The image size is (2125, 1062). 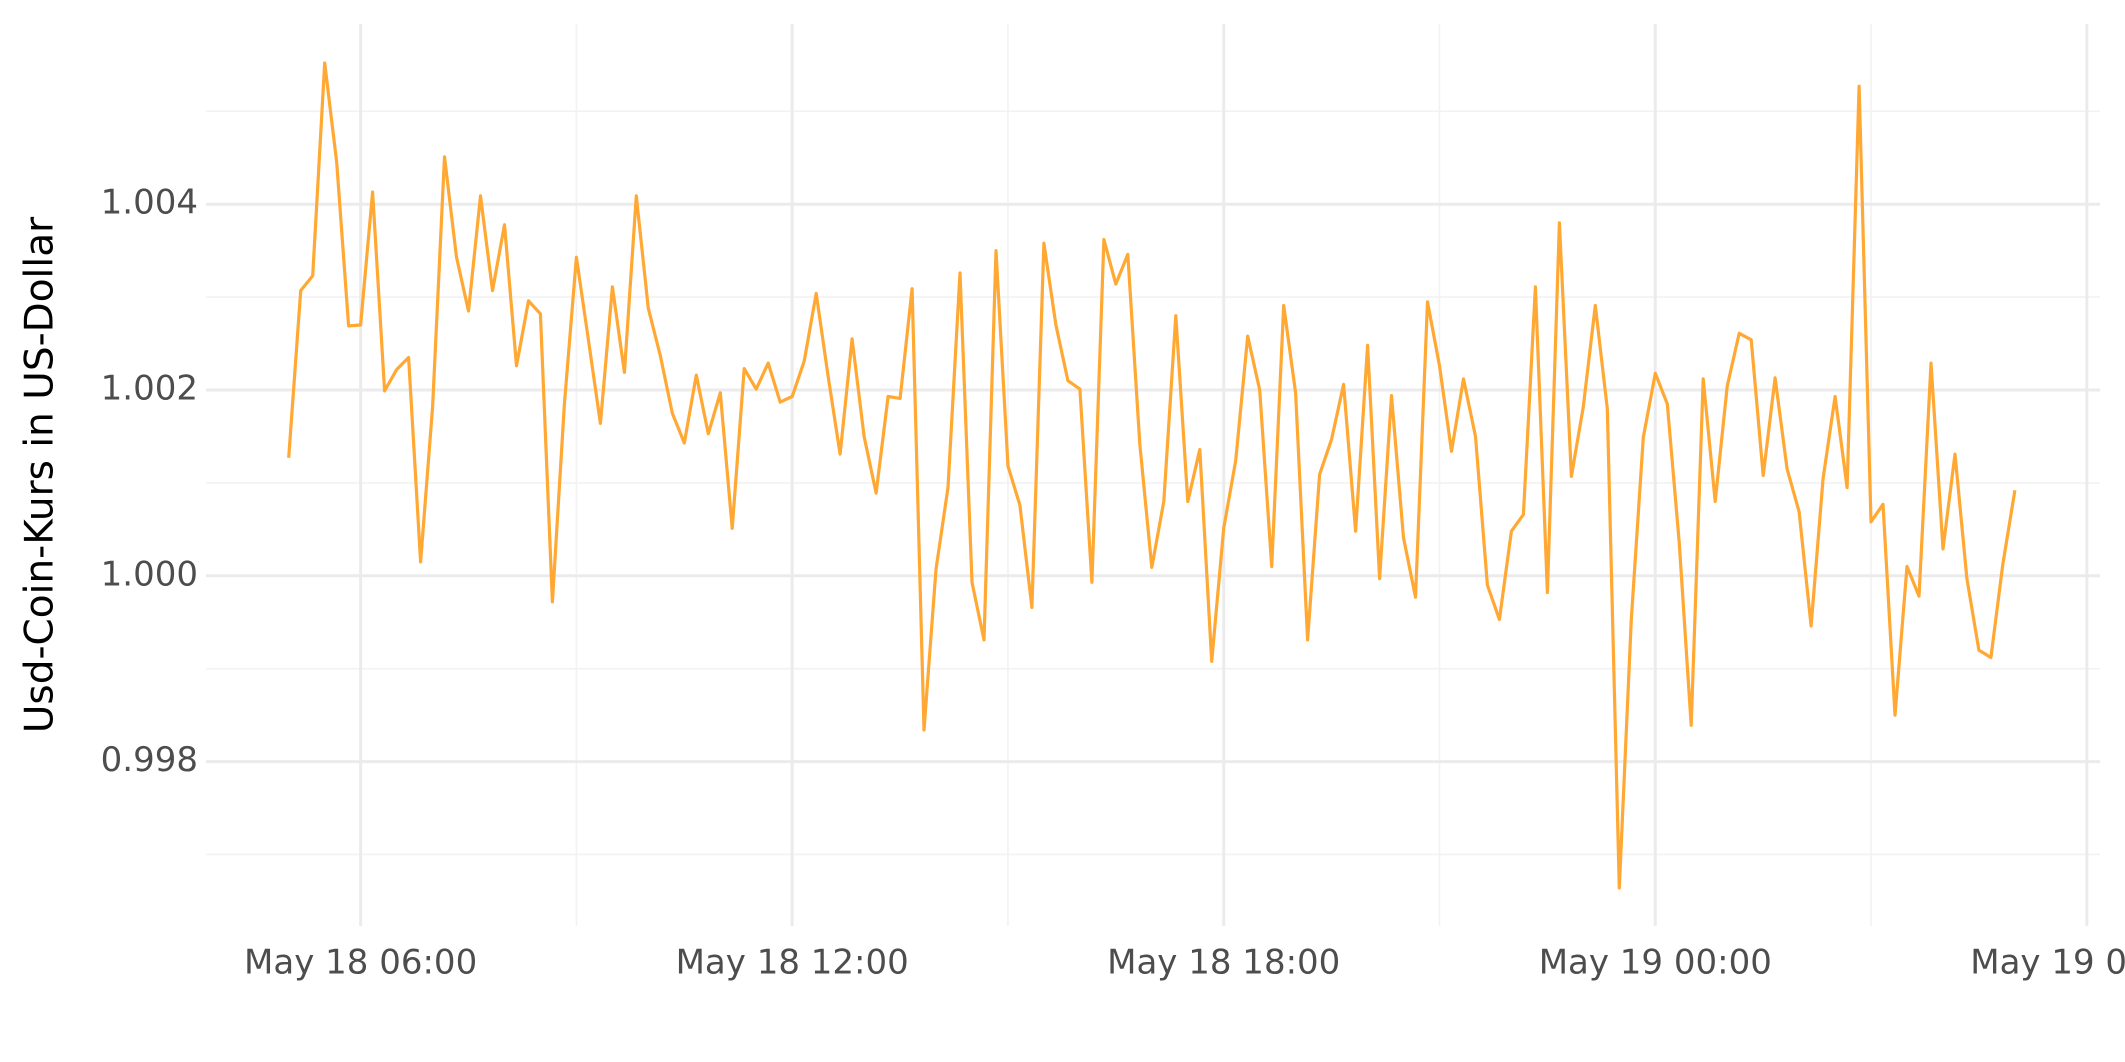 I want to click on y-tick-label: 1.000, so click(x=149, y=574).